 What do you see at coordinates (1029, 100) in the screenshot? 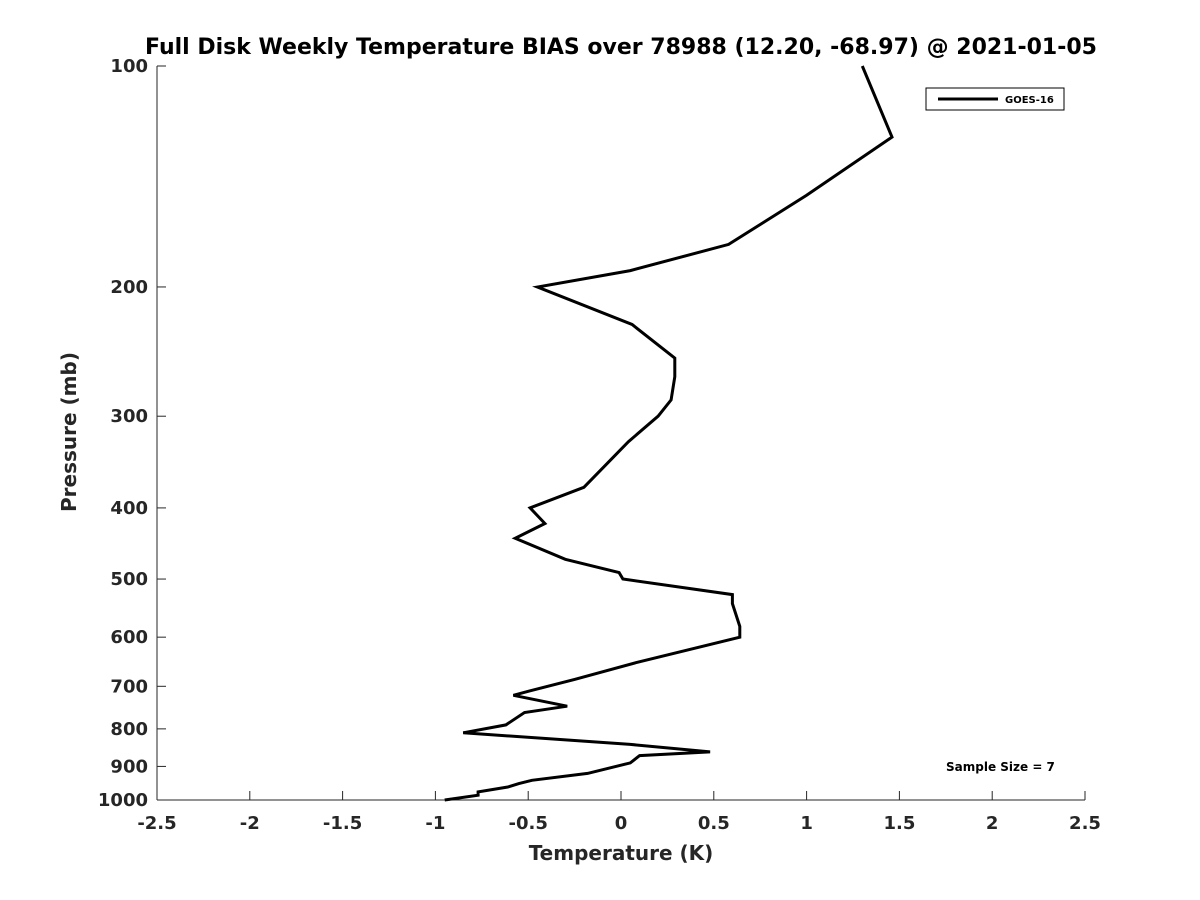
I see `legend-label-goes-16: GOES-16` at bounding box center [1029, 100].